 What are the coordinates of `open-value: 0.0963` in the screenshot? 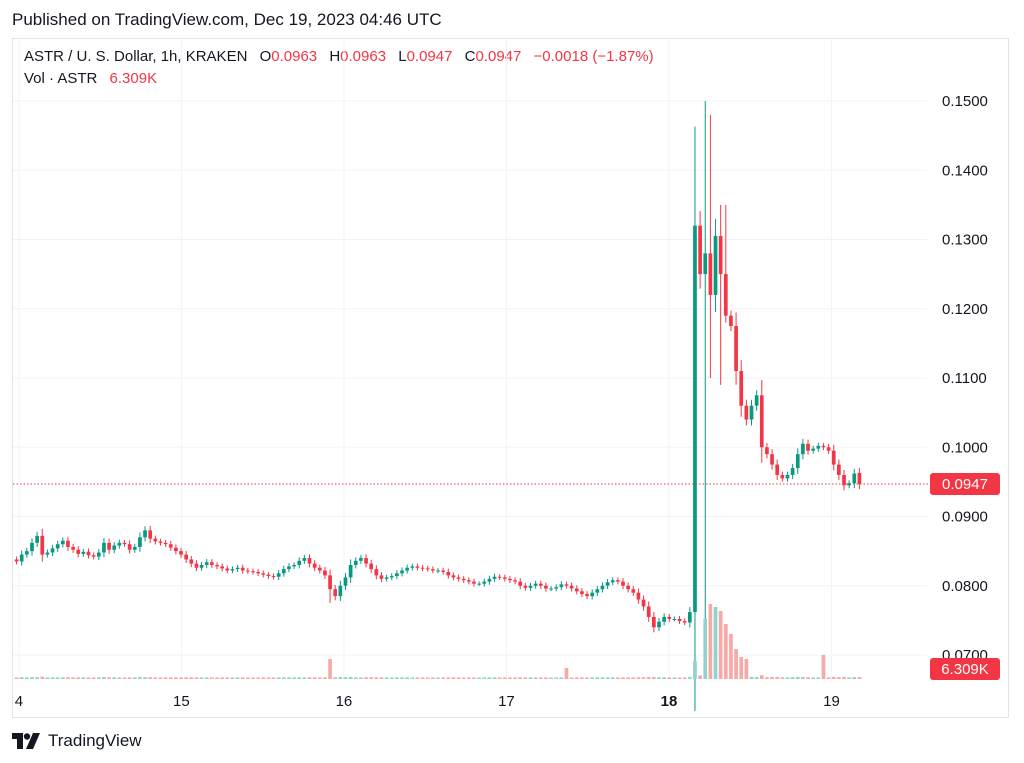 It's located at (294, 56).